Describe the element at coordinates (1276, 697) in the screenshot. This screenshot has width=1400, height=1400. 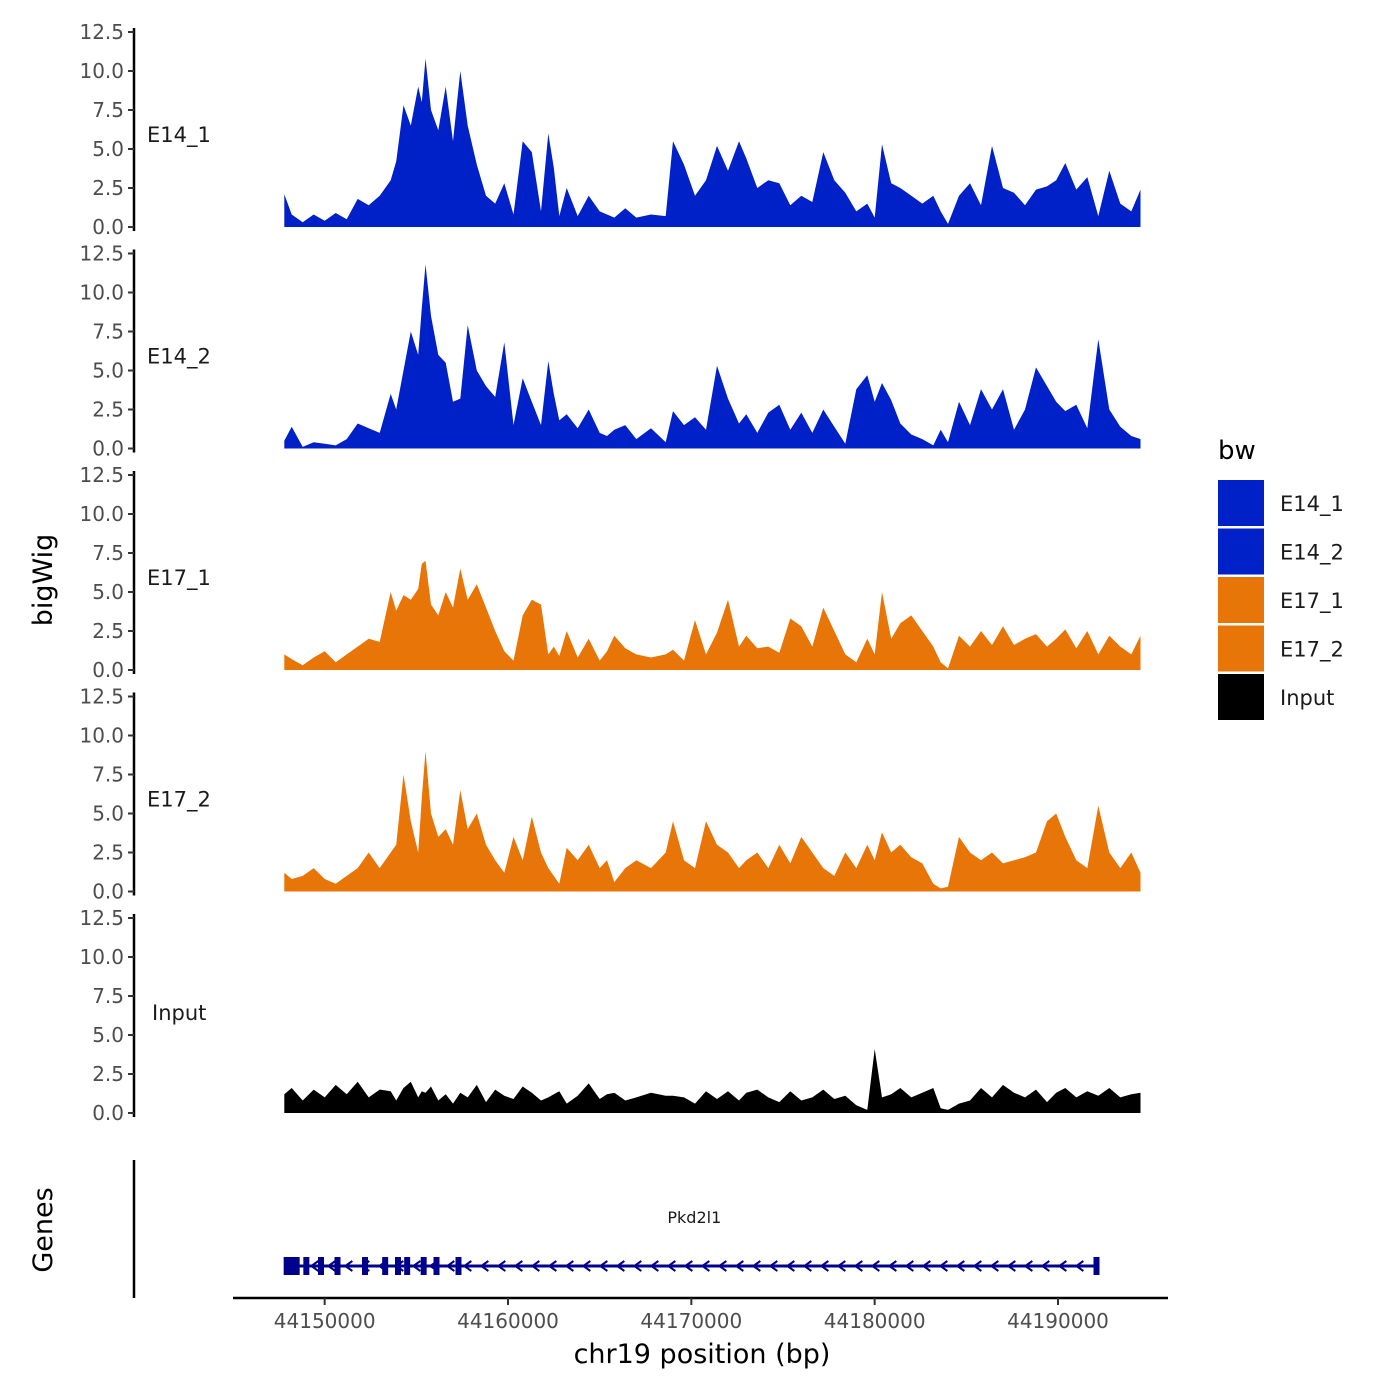
I see `legend-entry: Input` at that location.